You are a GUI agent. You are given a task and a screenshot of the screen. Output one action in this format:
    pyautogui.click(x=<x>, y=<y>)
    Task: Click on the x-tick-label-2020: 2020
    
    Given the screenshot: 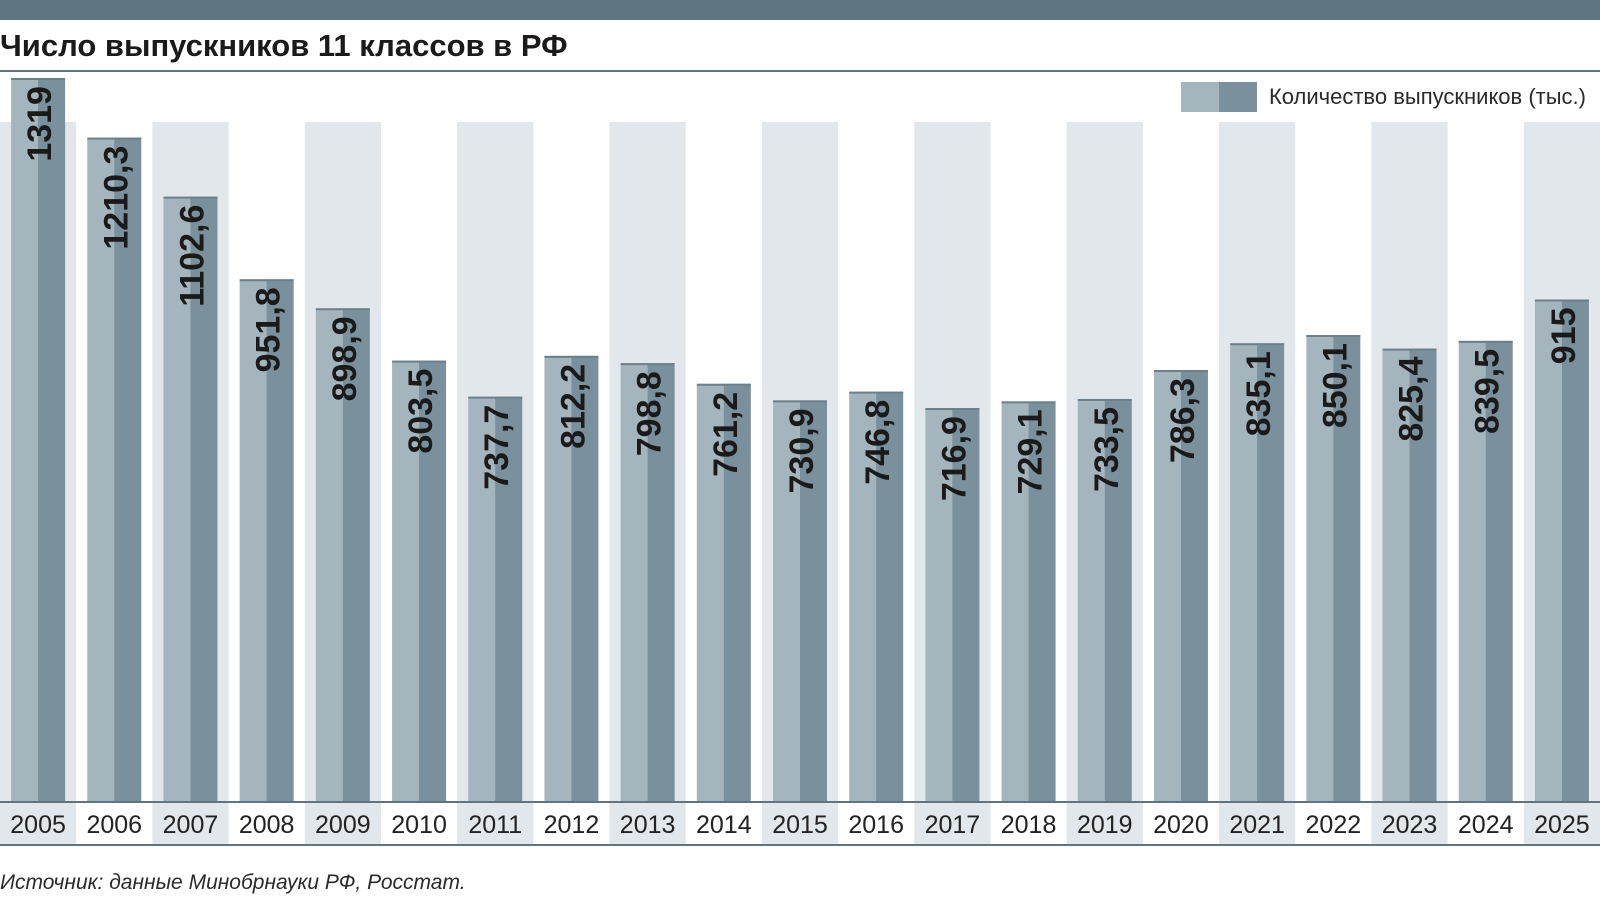 What is the action you would take?
    pyautogui.click(x=1181, y=825)
    